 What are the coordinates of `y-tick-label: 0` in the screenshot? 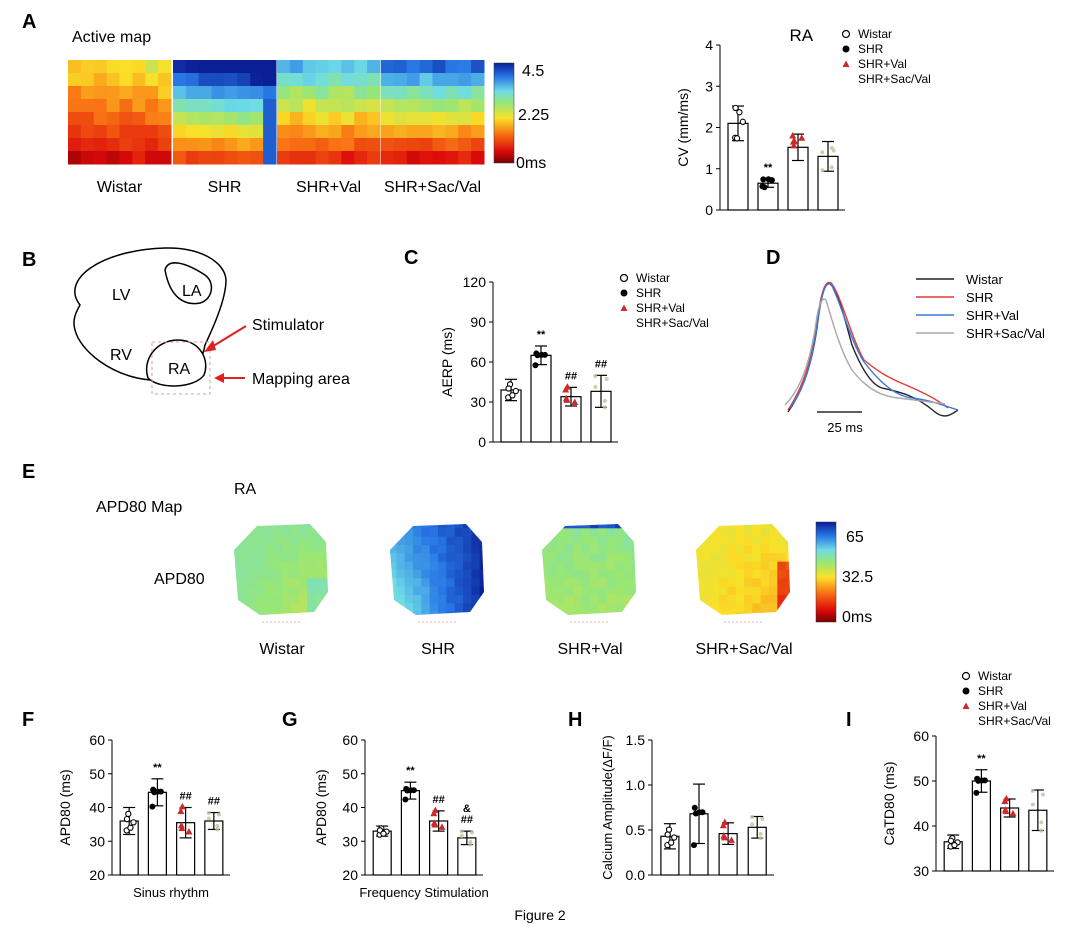 It's located at (482, 442).